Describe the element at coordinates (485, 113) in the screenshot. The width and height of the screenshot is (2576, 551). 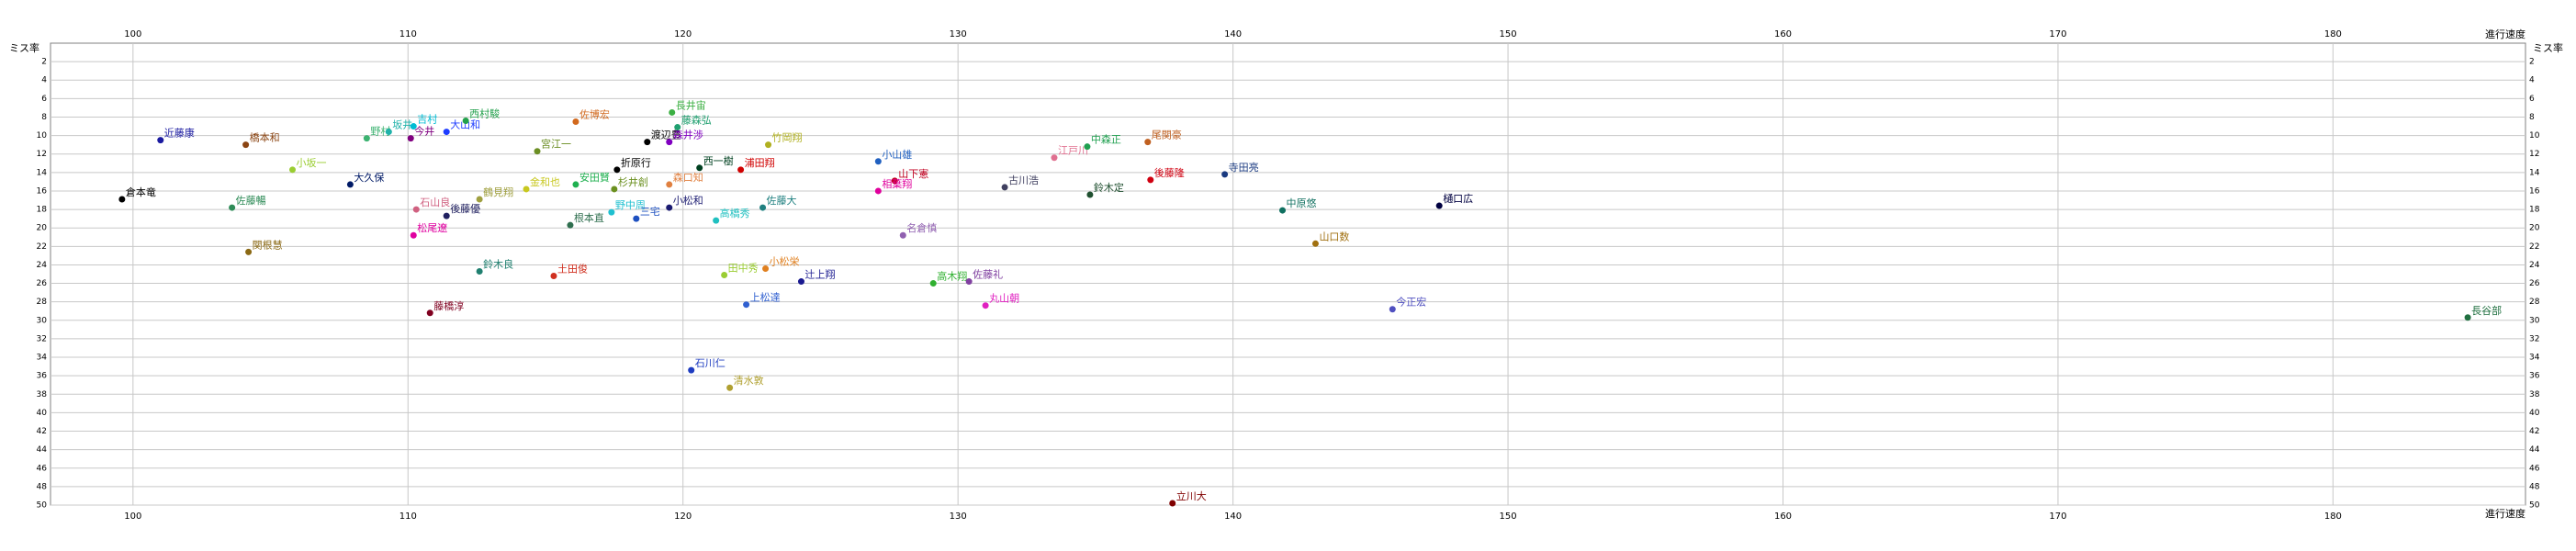
I see `point-label: 西村駿` at that location.